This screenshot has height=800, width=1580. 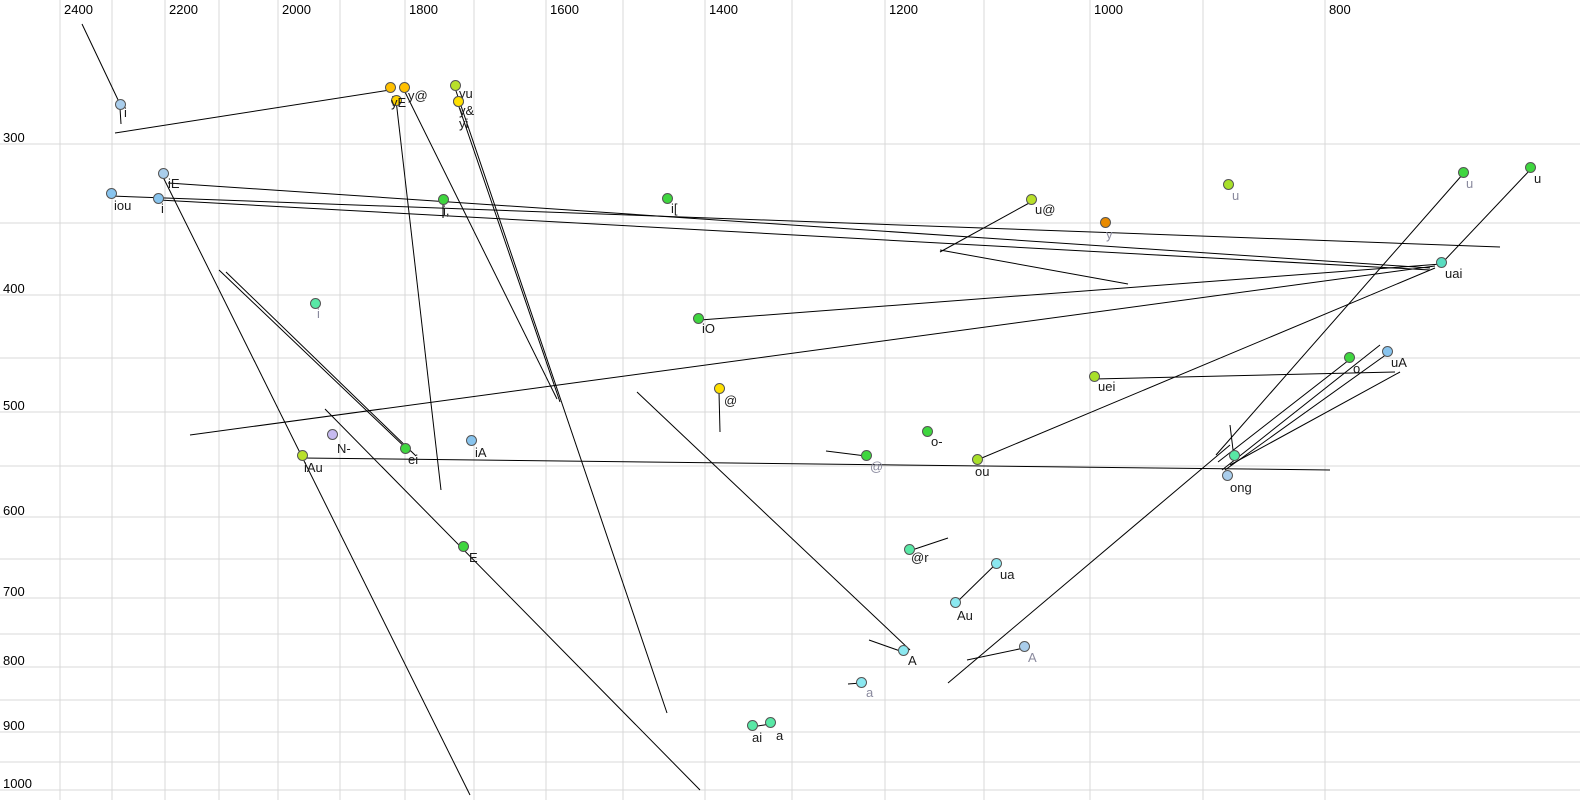 What do you see at coordinates (757, 737) in the screenshot?
I see `data-point-label: ai` at bounding box center [757, 737].